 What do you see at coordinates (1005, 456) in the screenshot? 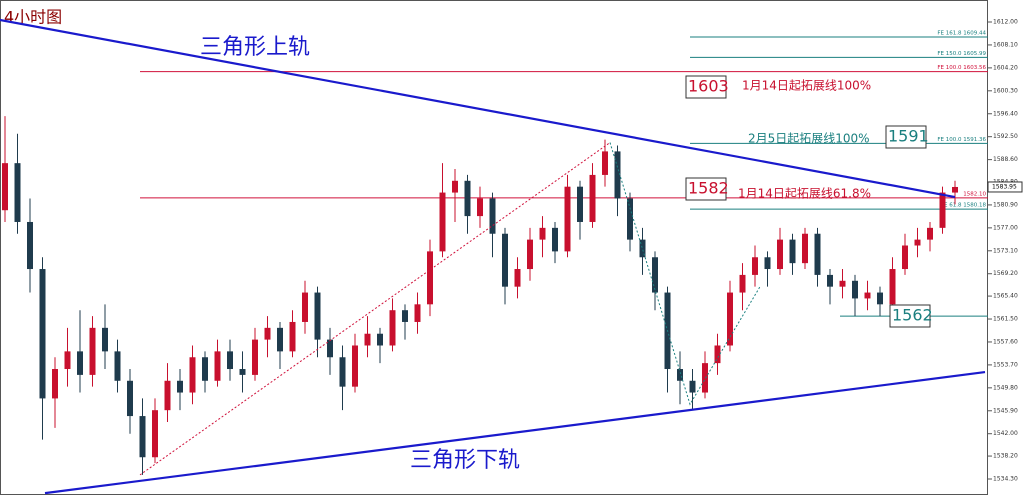
I see `y-tick-label: 1538.20` at bounding box center [1005, 456].